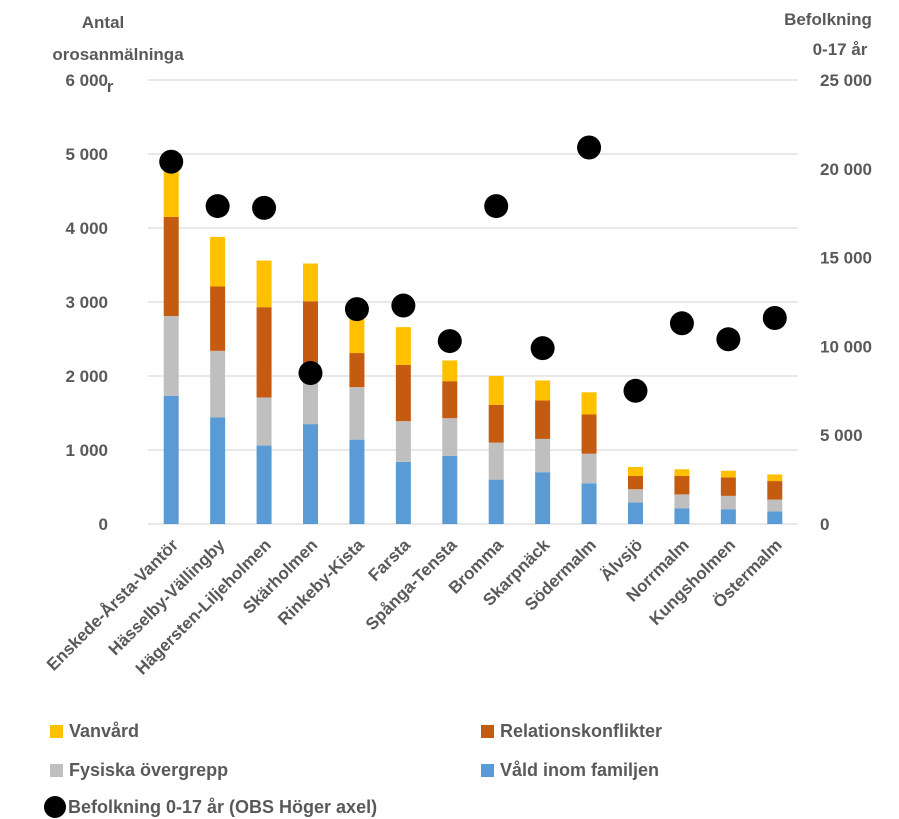  Describe the element at coordinates (103, 22) in the screenshot. I see `left-axis-title-line: Antal` at that location.